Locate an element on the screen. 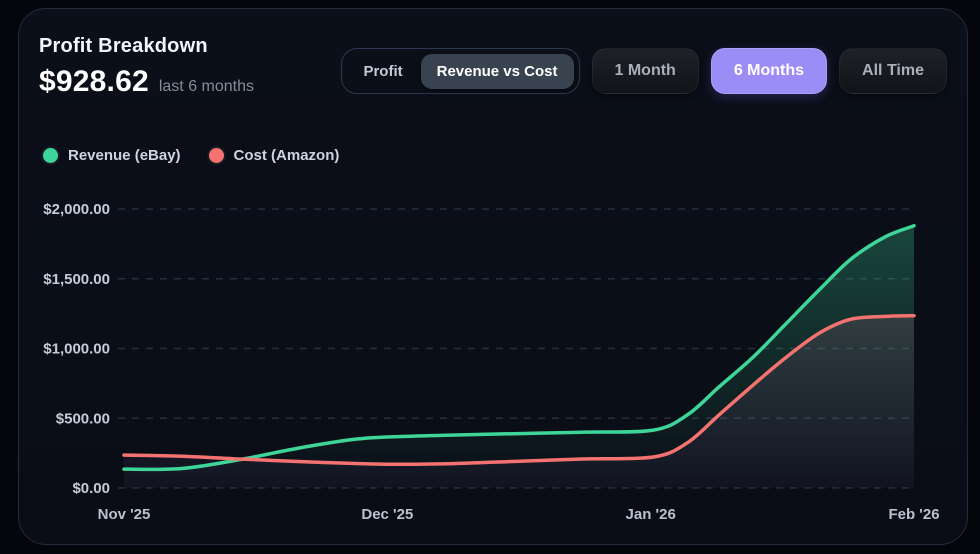  profit-amount: $928.62 is located at coordinates (94, 81).